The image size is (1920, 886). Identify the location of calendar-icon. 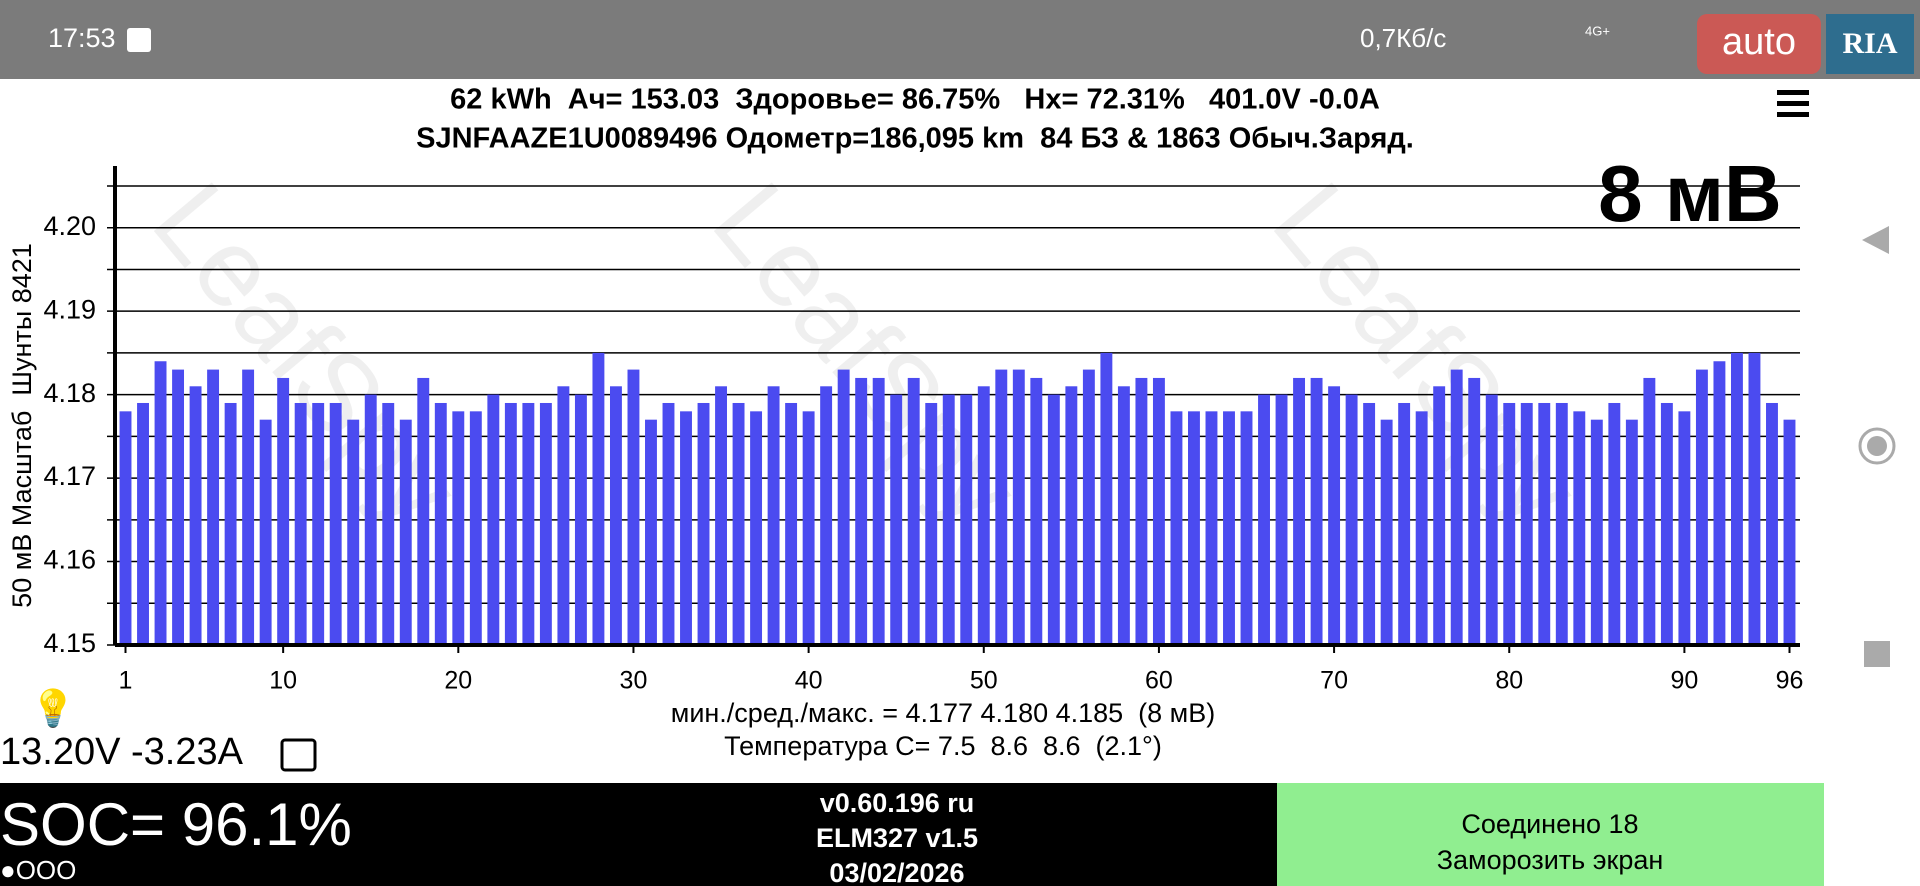
(298, 755).